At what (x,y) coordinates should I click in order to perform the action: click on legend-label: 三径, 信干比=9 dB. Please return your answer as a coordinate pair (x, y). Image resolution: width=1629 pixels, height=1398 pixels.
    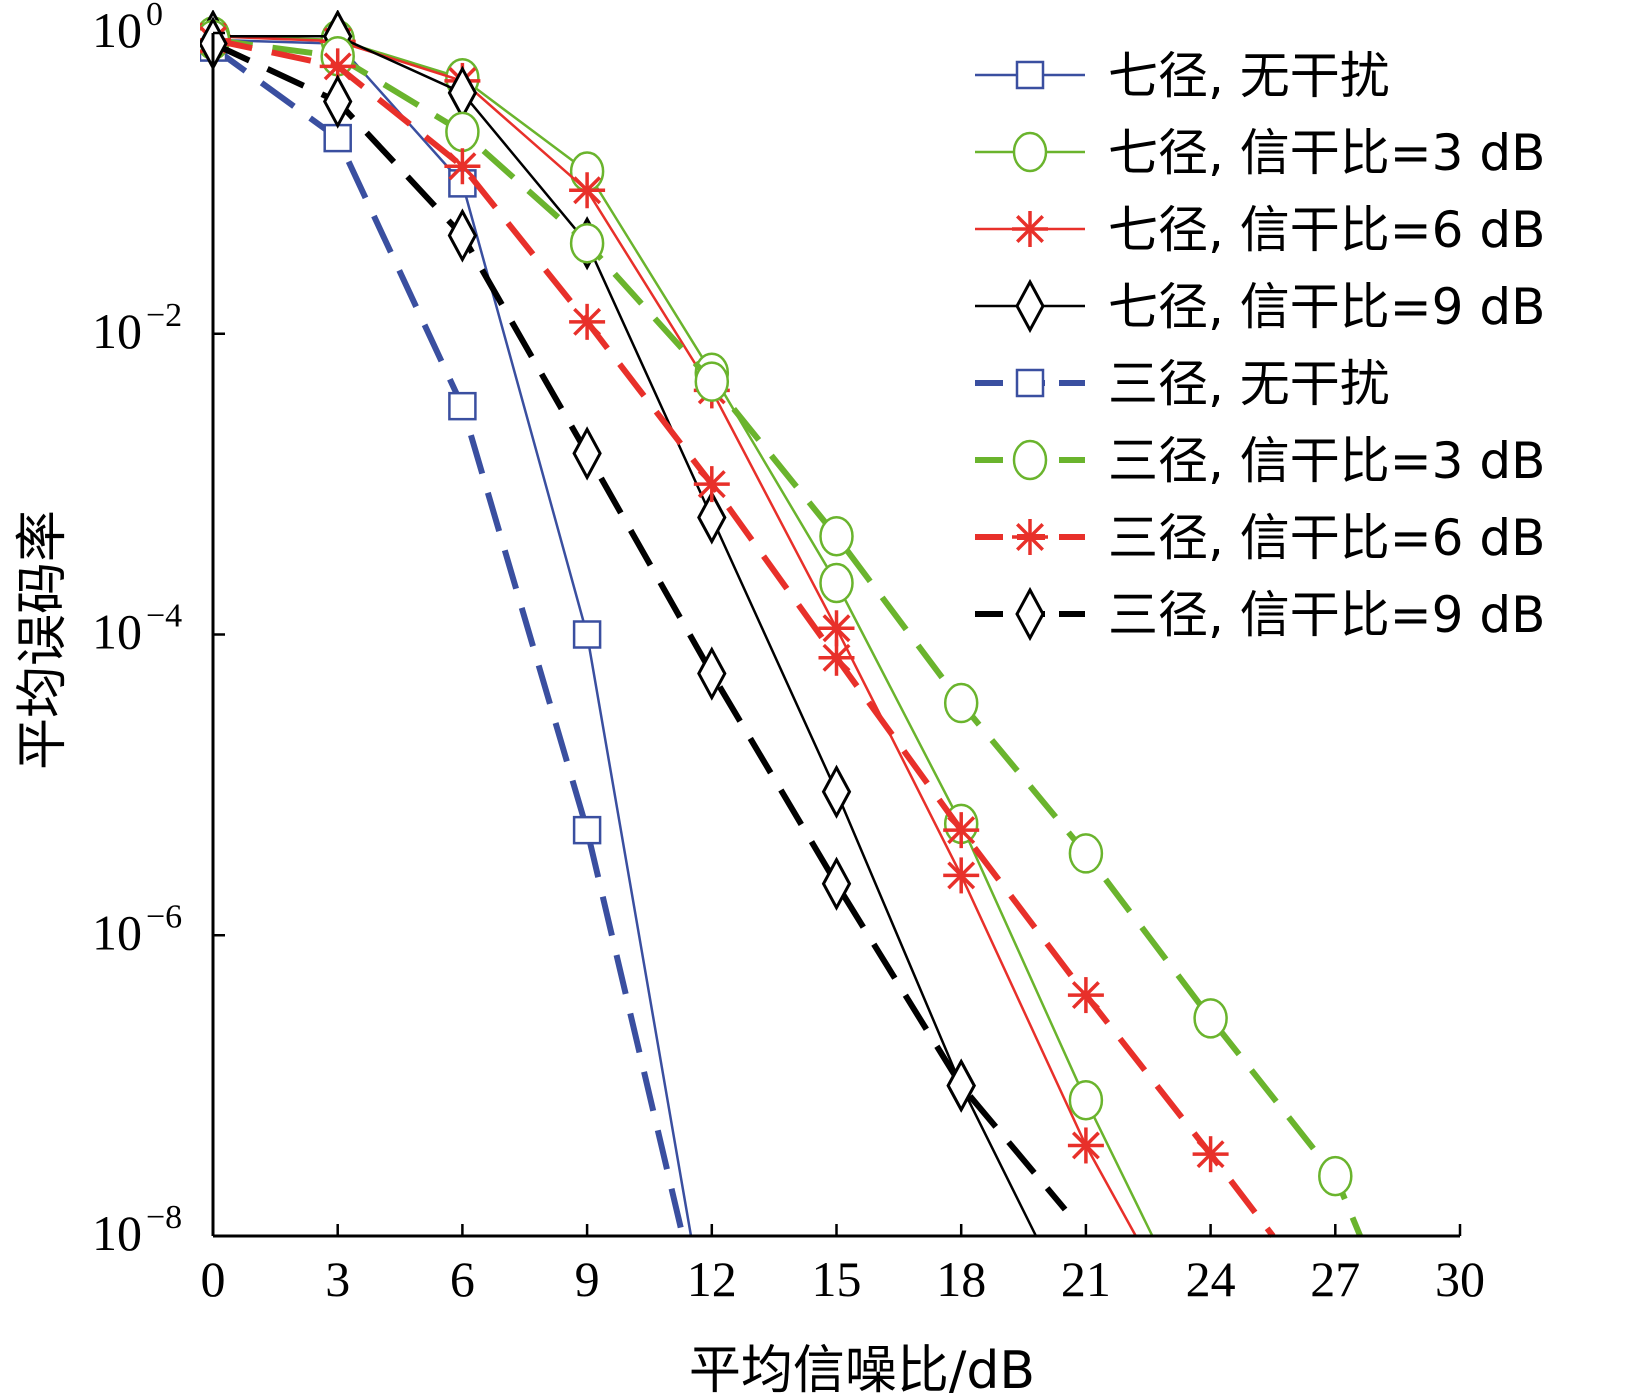
    Looking at the image, I should click on (1326, 615).